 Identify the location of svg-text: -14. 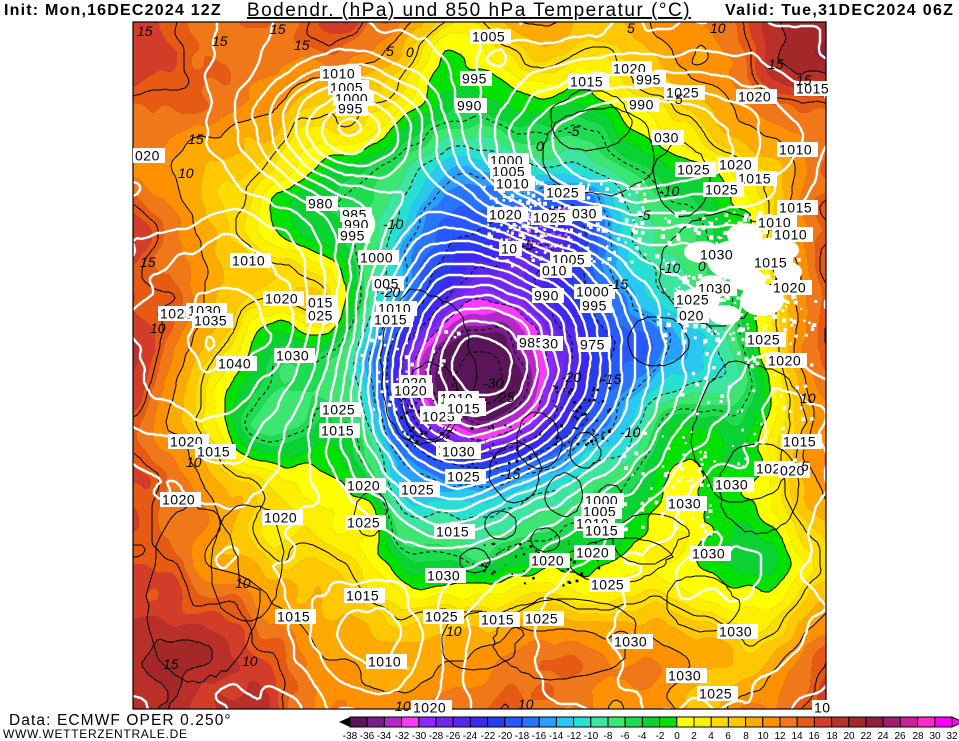
(556, 736).